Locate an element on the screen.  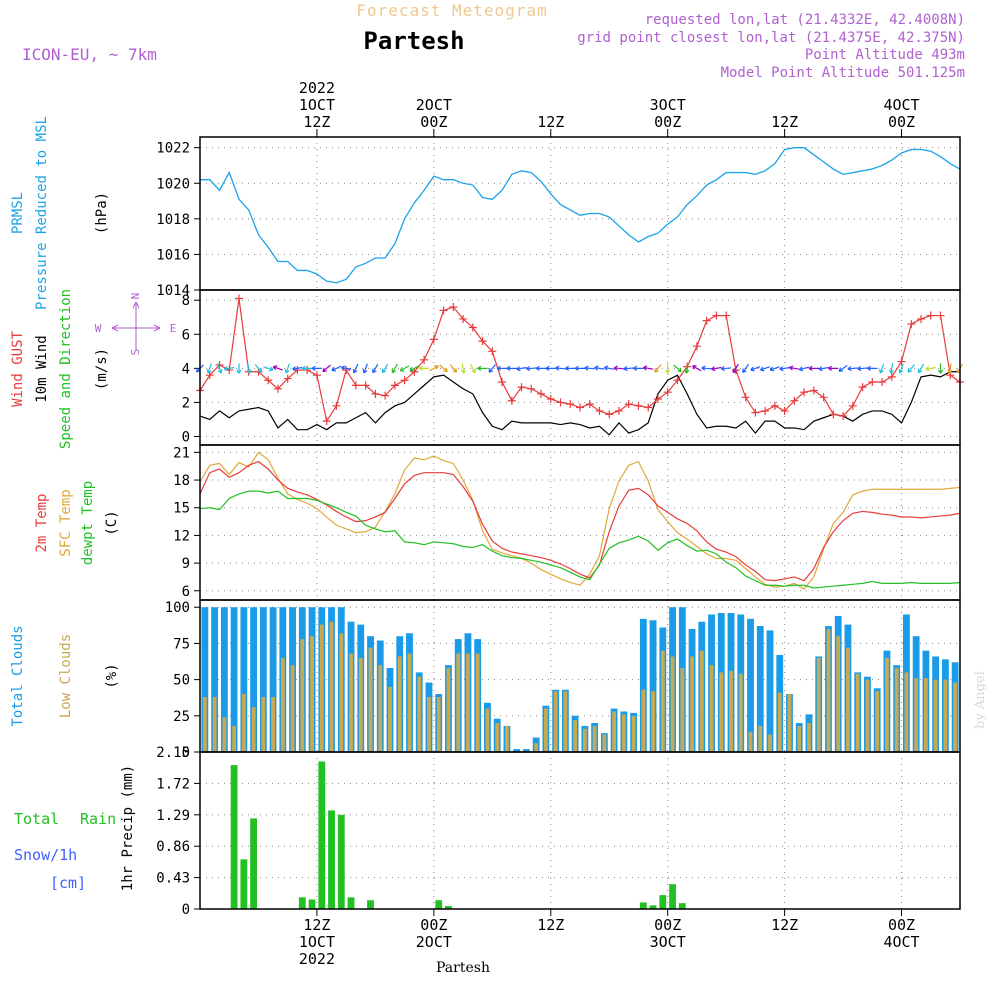
y-tick-label: 1.29 is located at coordinates (173, 816).